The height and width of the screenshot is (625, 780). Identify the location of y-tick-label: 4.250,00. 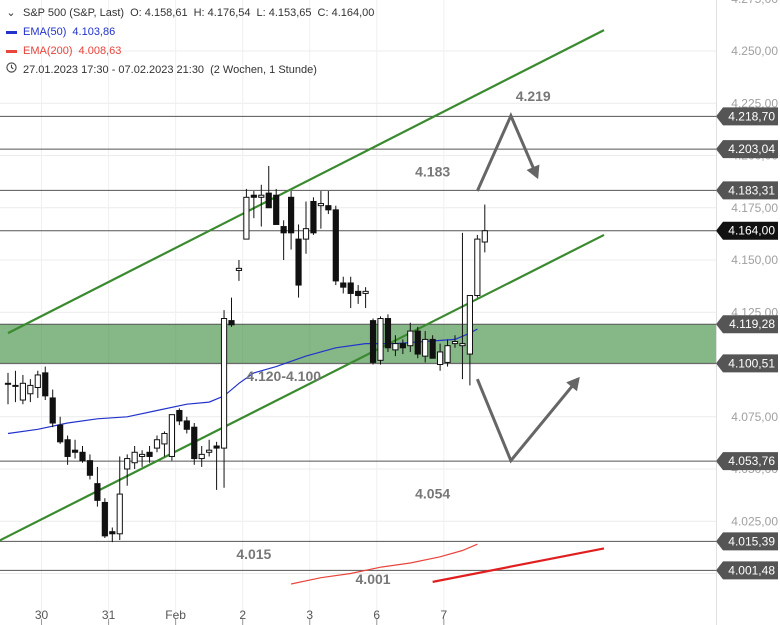
(754, 51).